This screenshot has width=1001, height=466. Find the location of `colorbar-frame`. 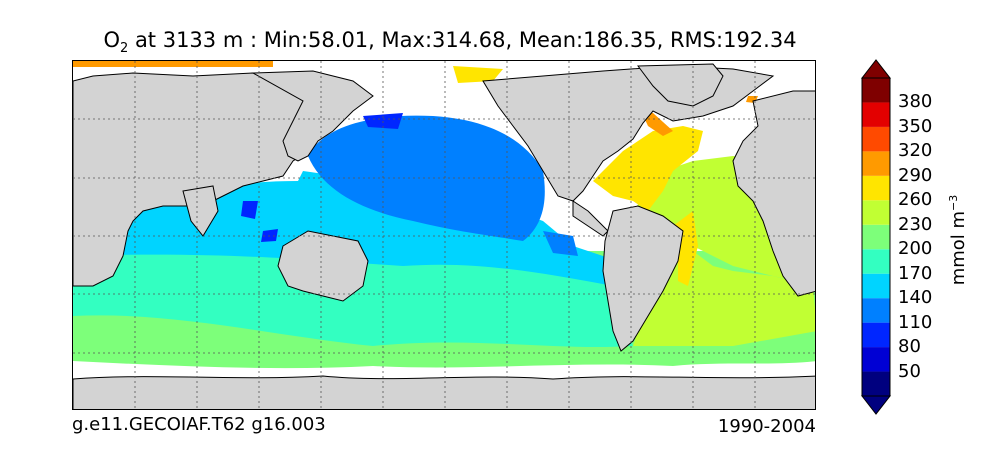

colorbar-frame is located at coordinates (876, 237).